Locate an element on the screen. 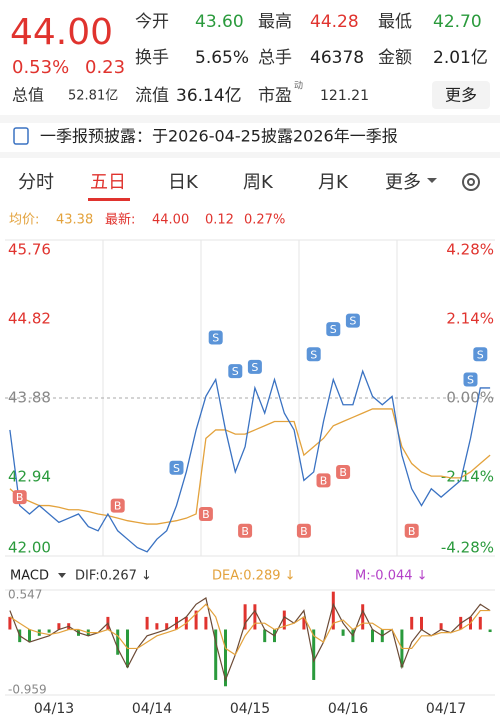  macd-header is located at coordinates (250, 575).